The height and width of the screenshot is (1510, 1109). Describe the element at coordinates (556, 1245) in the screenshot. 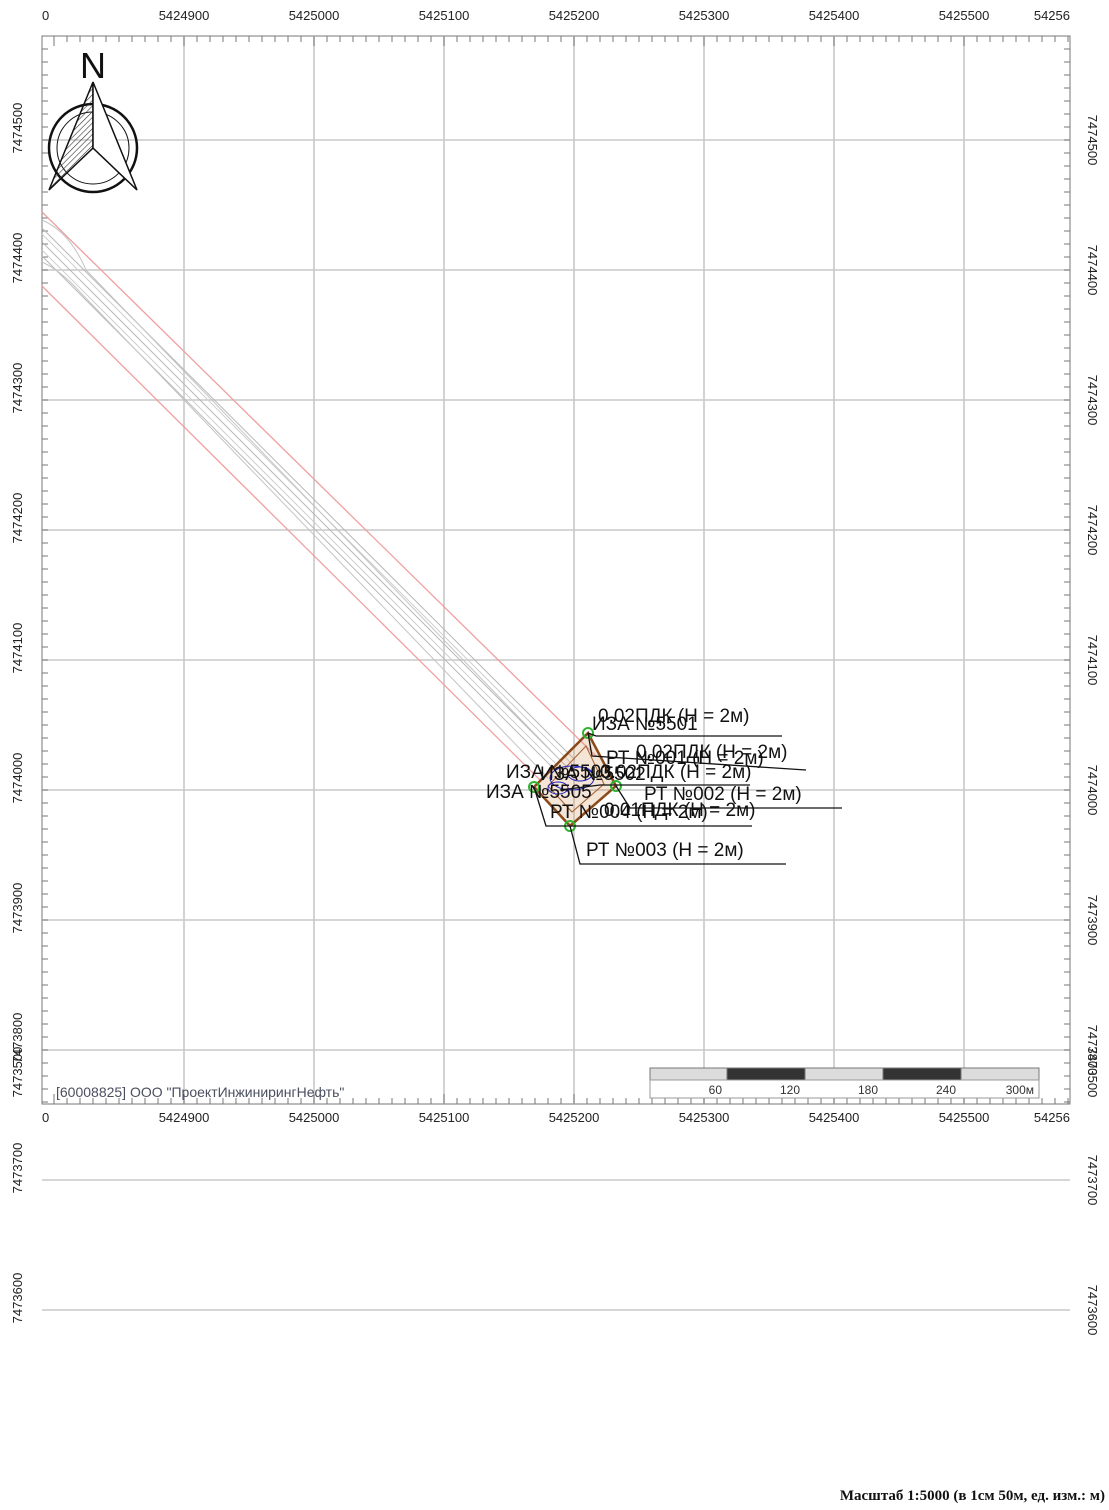

I see `coordinate-grid-lower` at that location.